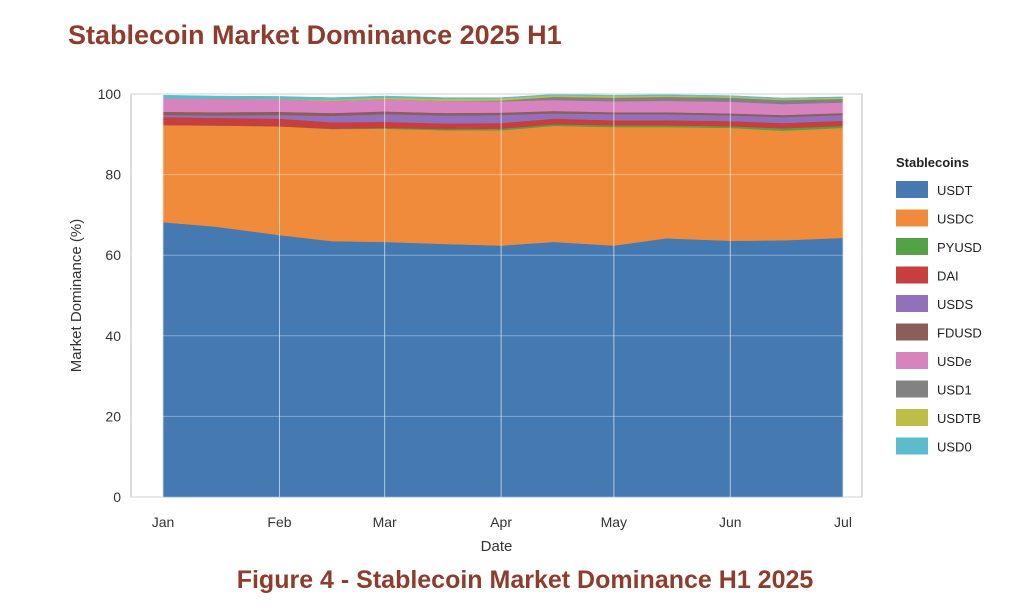 This screenshot has height=615, width=1024. What do you see at coordinates (315, 35) in the screenshot?
I see `page-title: Stablecoin Market Dominance 2025 H1` at bounding box center [315, 35].